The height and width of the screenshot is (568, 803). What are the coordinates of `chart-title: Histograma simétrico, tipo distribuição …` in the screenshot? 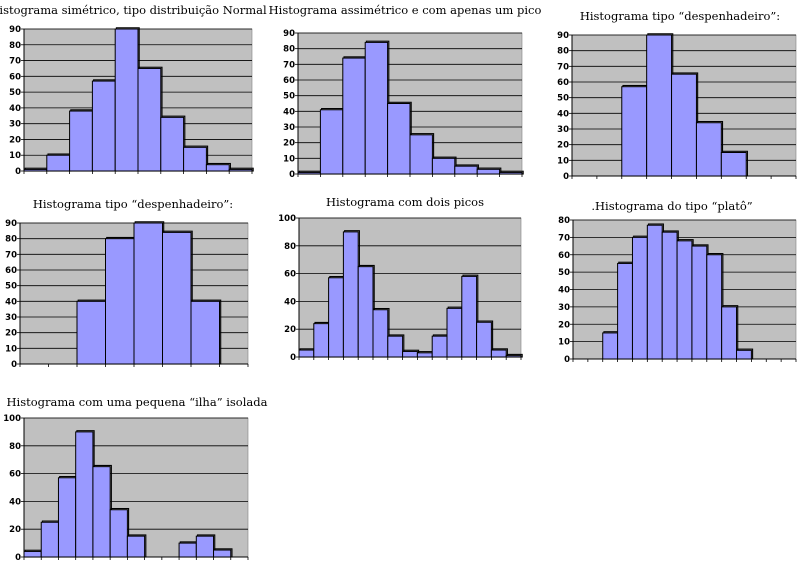 It's located at (133, 10).